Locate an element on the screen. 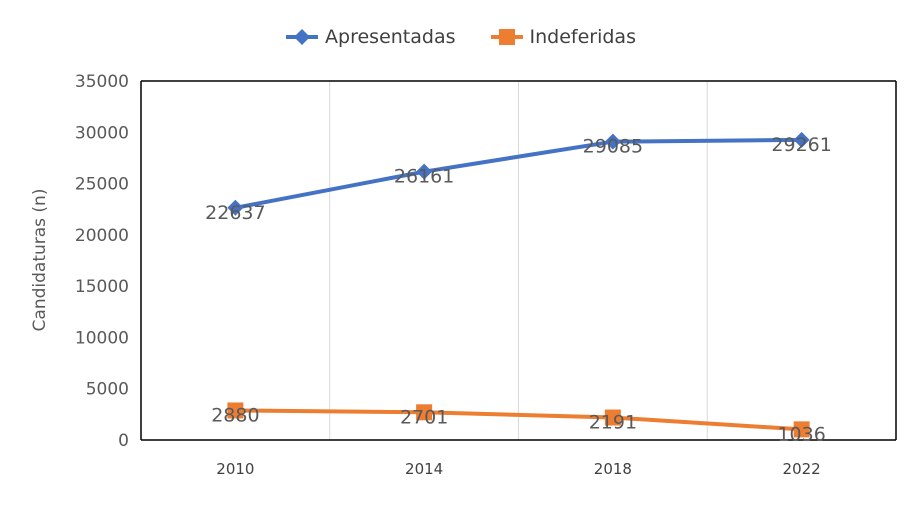 Image resolution: width=921 pixels, height=517 pixels. legend-label-indeferidas: Indeferidas is located at coordinates (582, 37).